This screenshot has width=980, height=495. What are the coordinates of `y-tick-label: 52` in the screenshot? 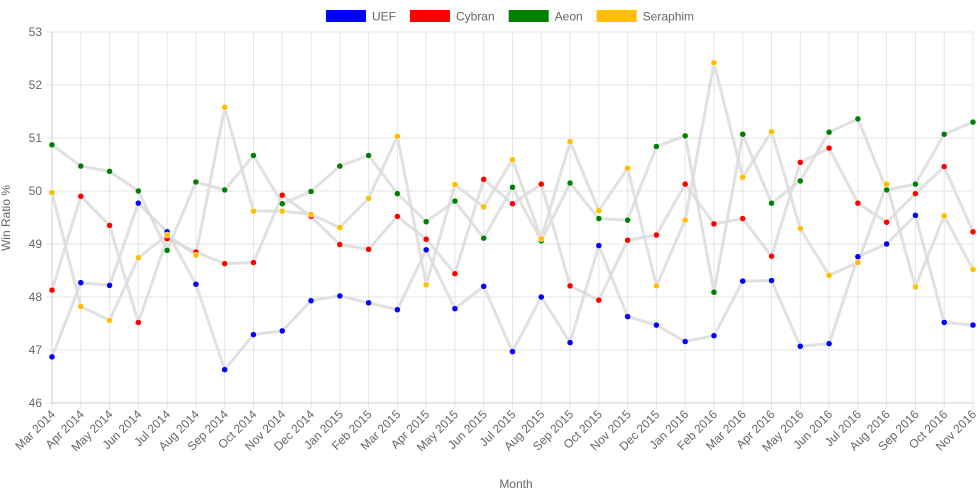 It's located at (36, 85).